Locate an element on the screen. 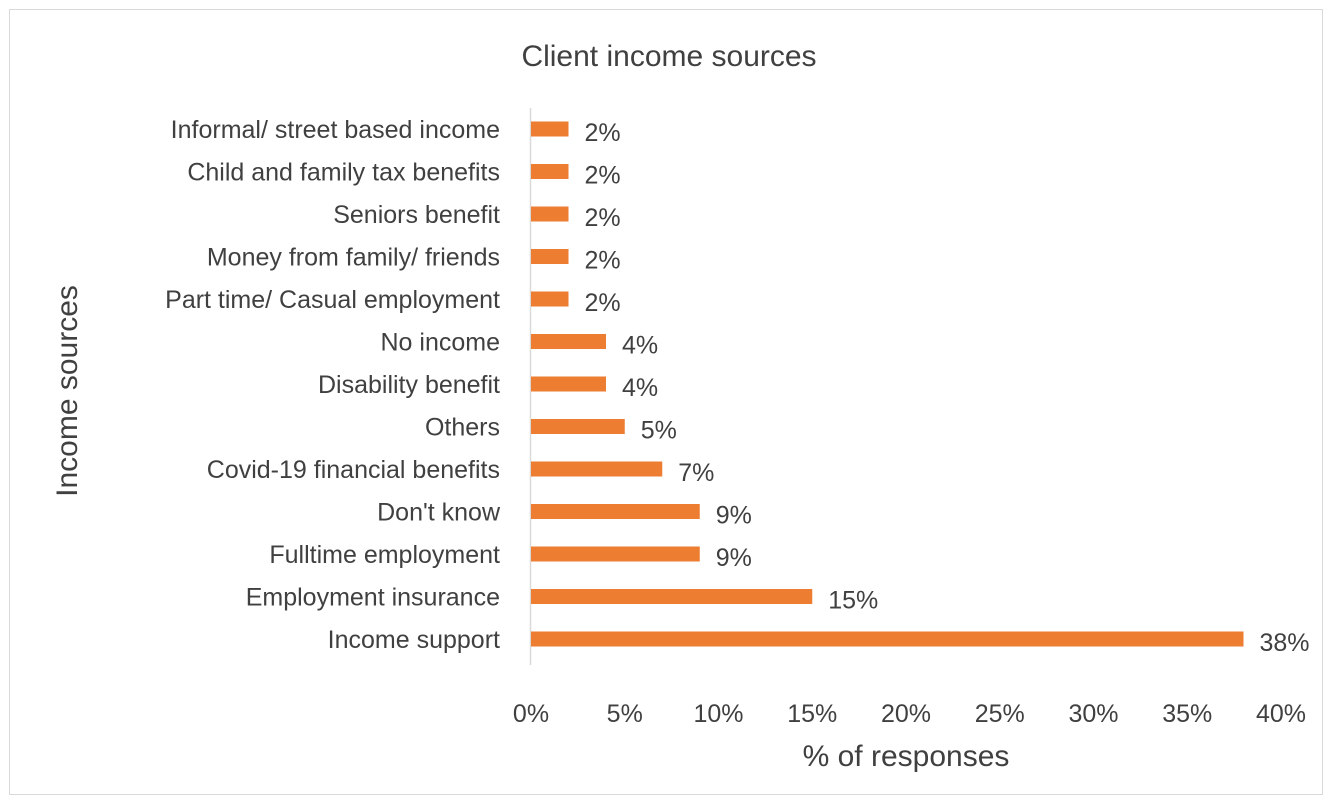 This screenshot has height=804, width=1333. data-label: 5% is located at coordinates (659, 431).